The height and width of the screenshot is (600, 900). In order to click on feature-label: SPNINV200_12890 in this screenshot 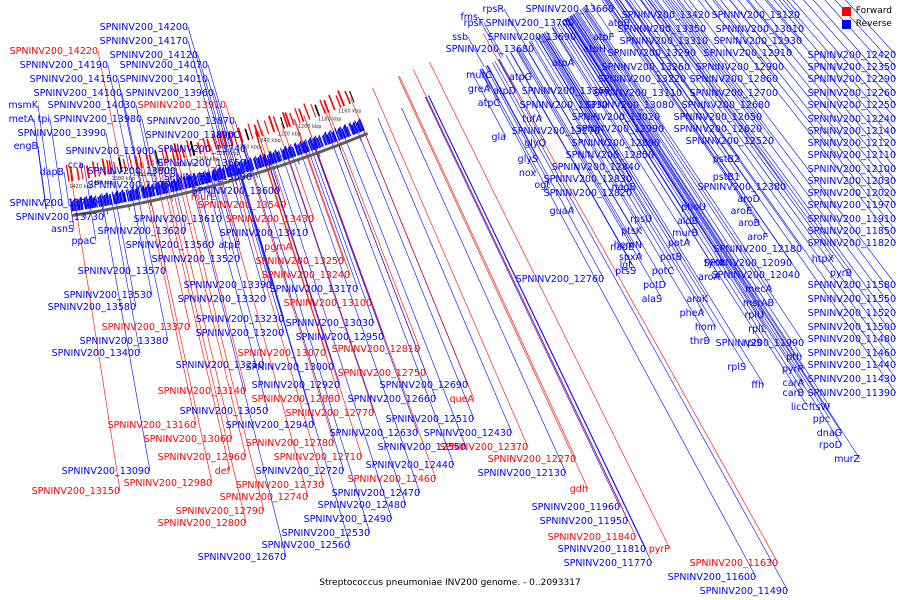, I will do `click(616, 143)`.